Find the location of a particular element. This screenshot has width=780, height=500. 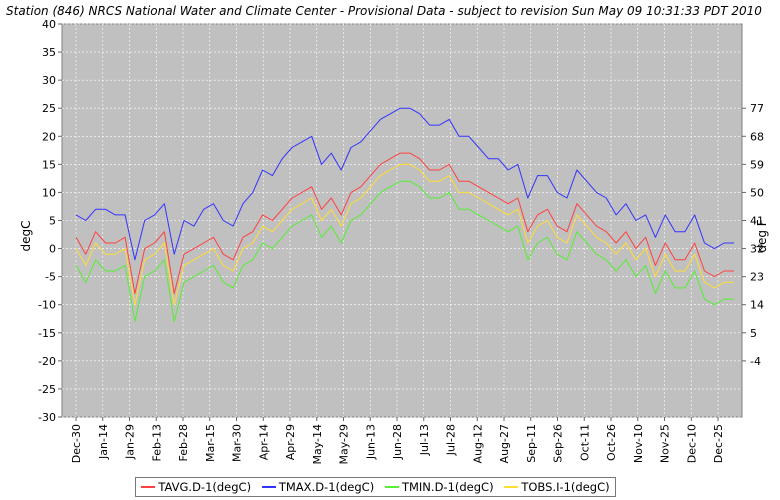

legend-label-tavg: TAVG.D-1(degC) is located at coordinates (205, 487).